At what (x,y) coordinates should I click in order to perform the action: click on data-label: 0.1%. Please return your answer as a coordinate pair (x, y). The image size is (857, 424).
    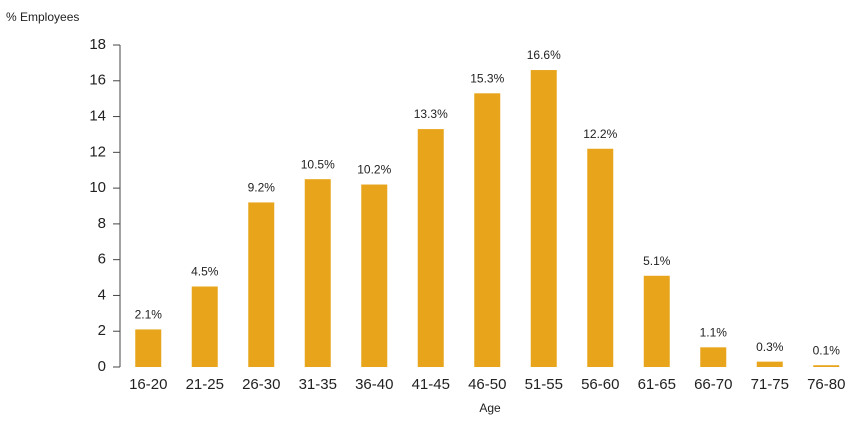
    Looking at the image, I should click on (827, 350).